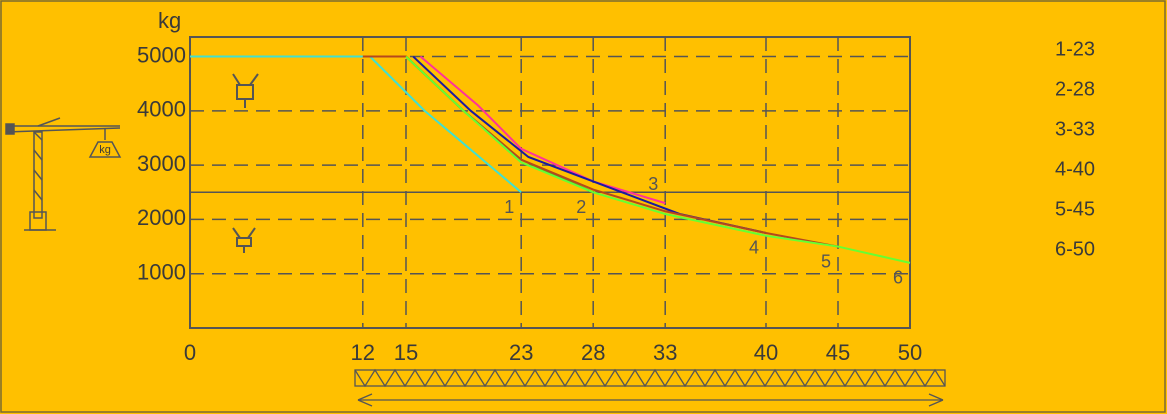 The image size is (1167, 414). Describe the element at coordinates (169, 20) in the screenshot. I see `y-axis-label: kg` at that location.